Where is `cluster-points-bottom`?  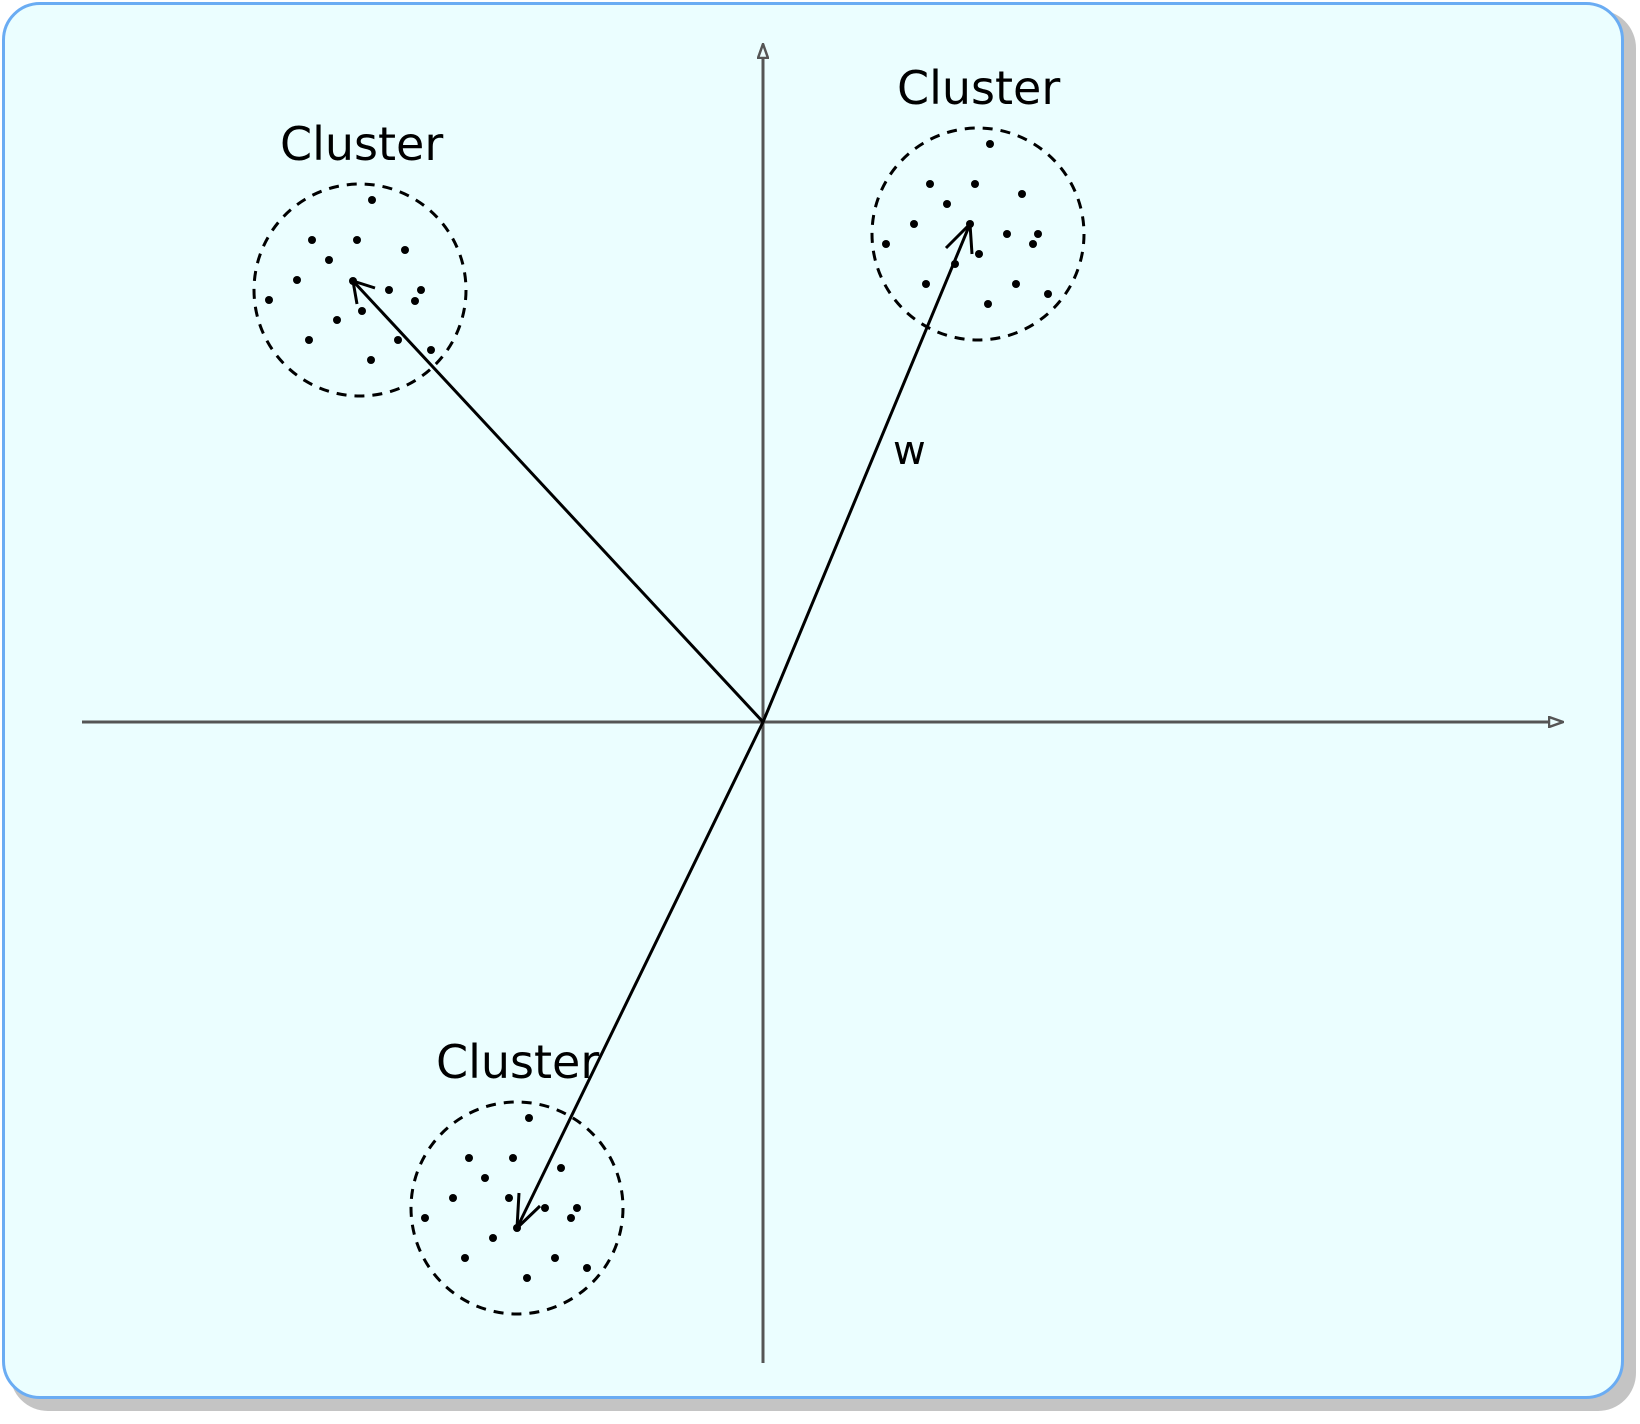 cluster-points-bottom is located at coordinates (506, 1198).